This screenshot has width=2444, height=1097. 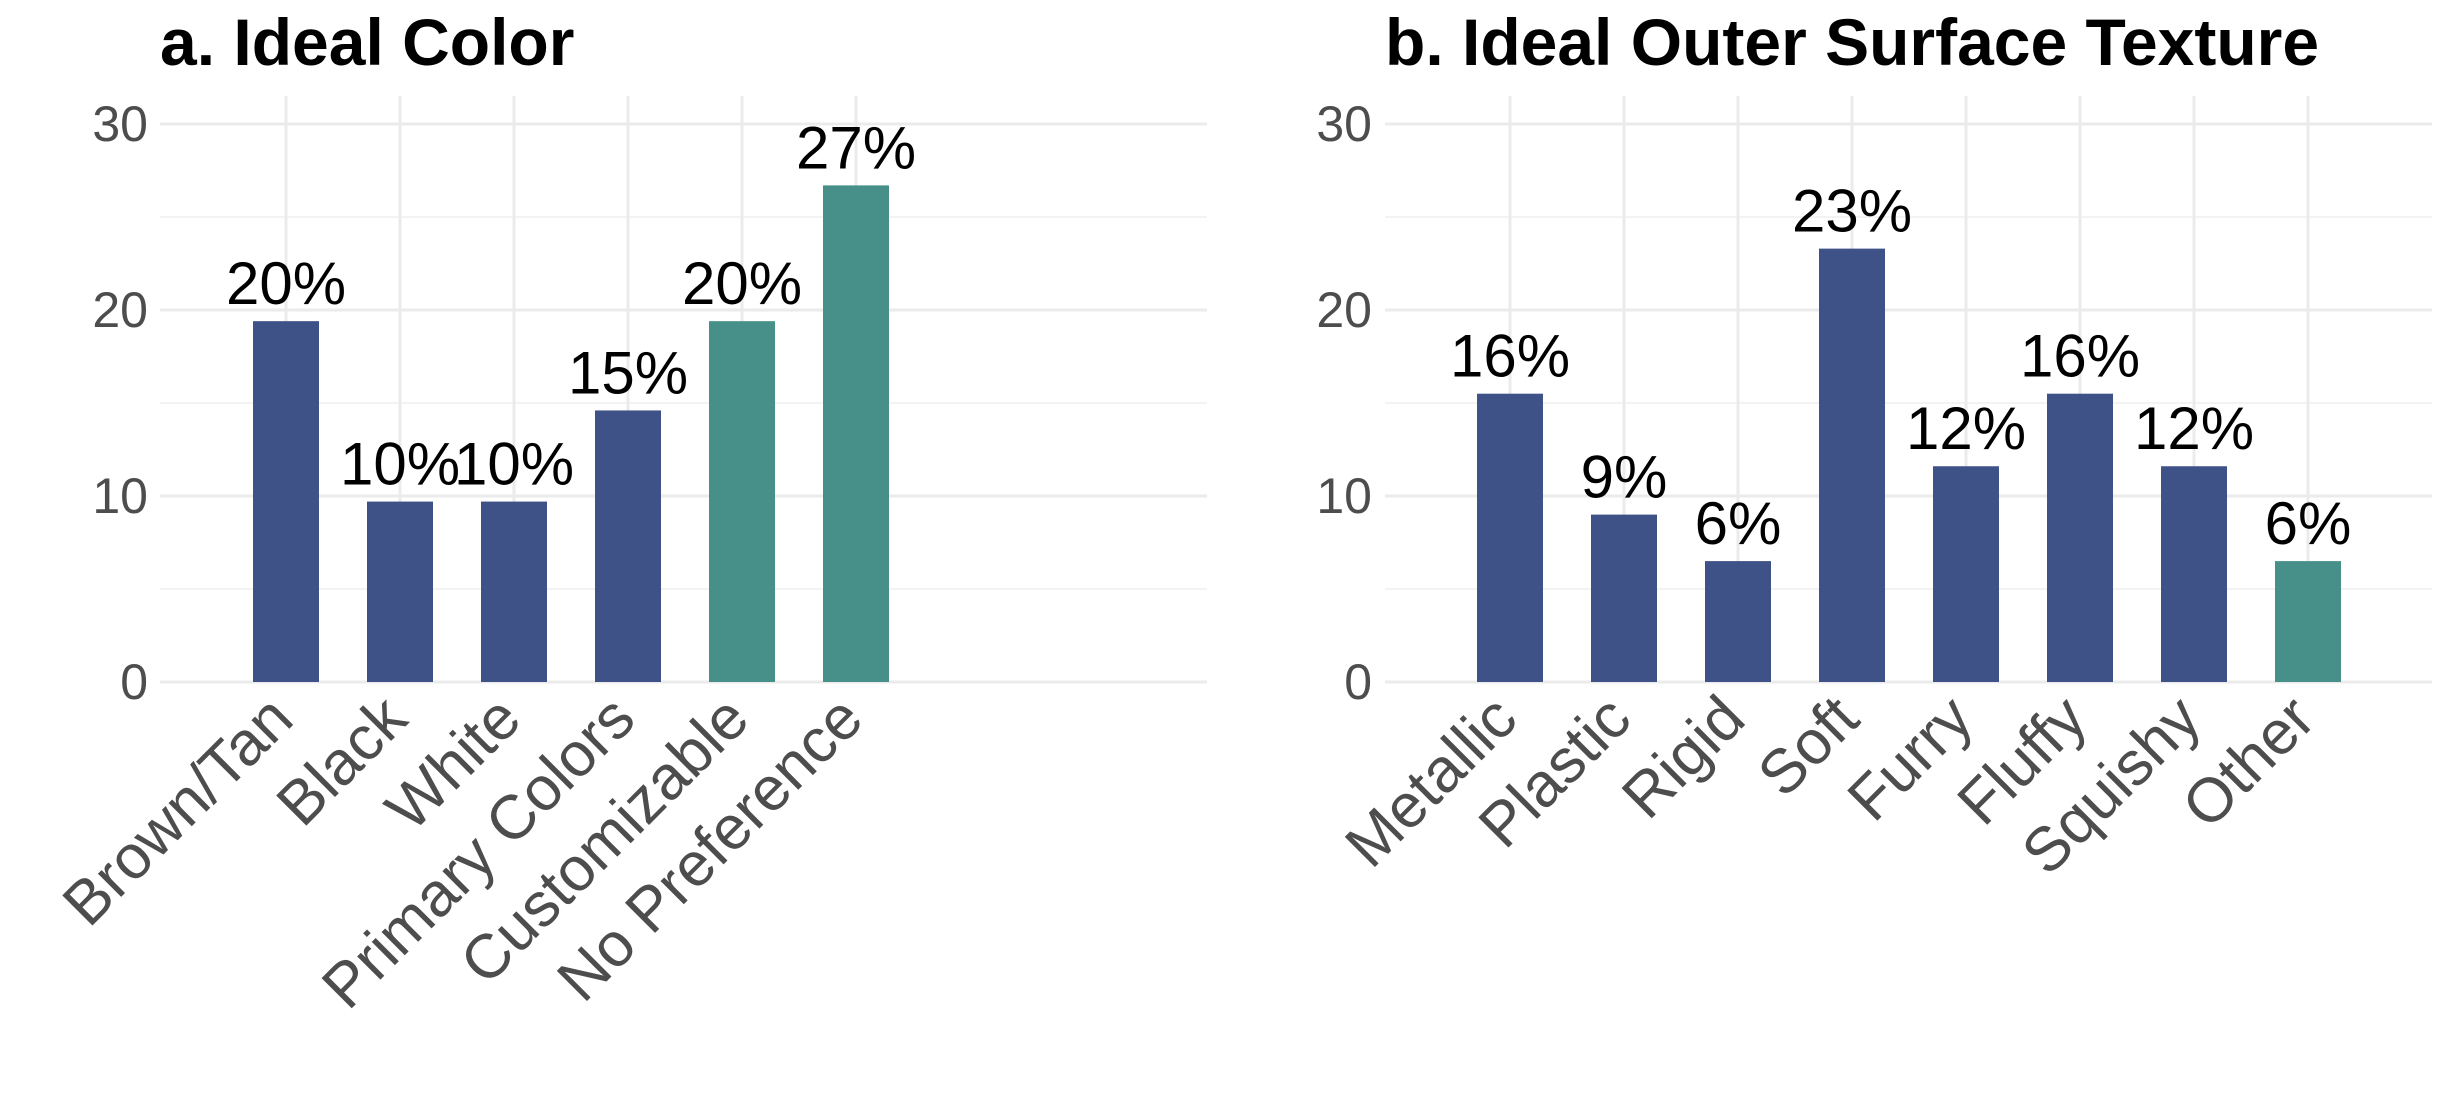 What do you see at coordinates (2248, 762) in the screenshot?
I see `x-tick-label: Other` at bounding box center [2248, 762].